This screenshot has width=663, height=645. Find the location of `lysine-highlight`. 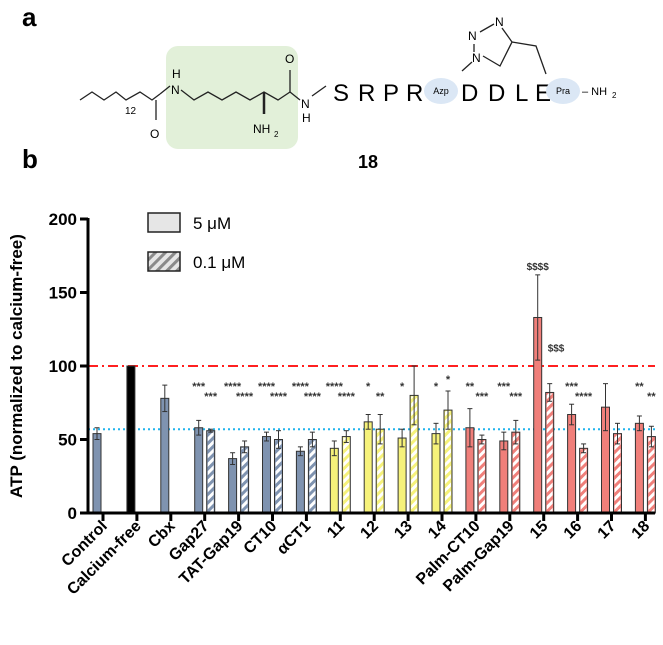

lysine-highlight is located at coordinates (232, 97).